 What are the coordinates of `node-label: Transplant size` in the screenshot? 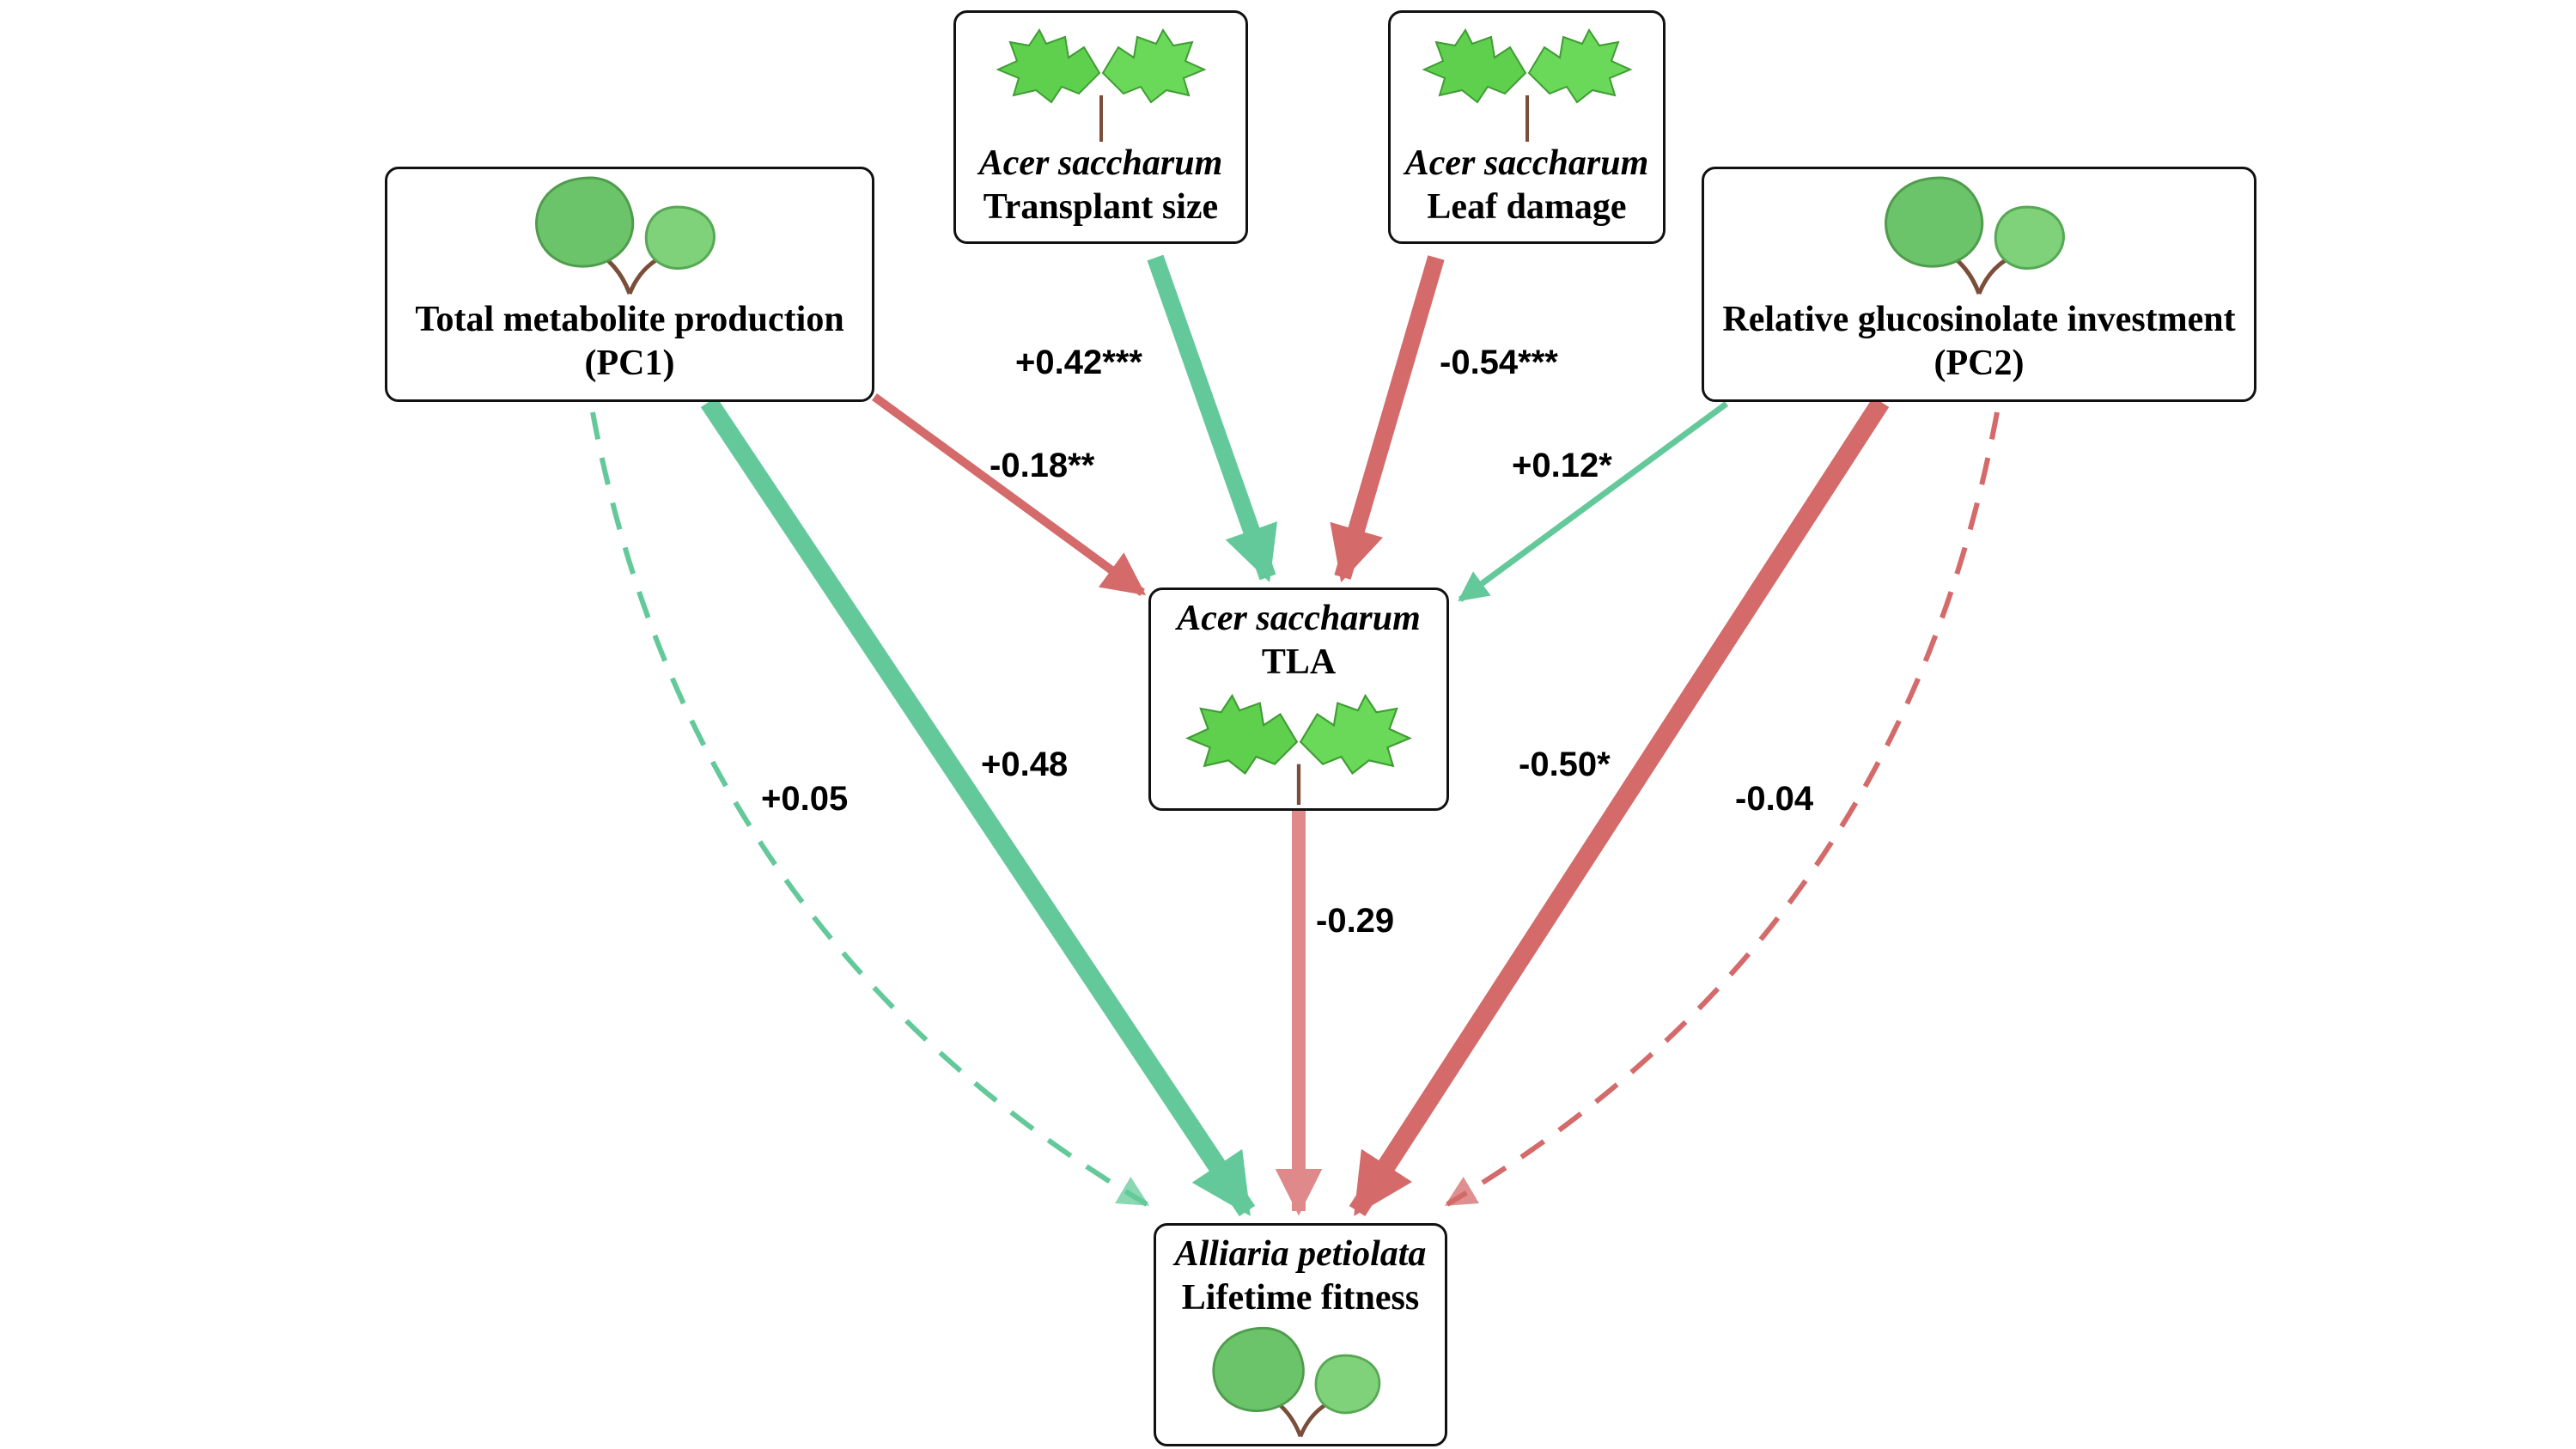 It's located at (1101, 207).